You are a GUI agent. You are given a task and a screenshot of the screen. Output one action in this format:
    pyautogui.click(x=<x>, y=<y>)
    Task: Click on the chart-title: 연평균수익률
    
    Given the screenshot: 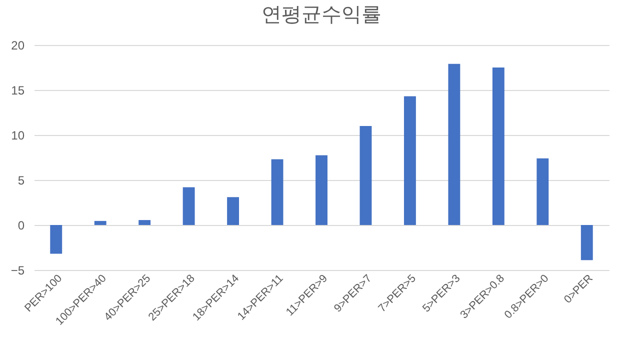 What is the action you would take?
    pyautogui.click(x=322, y=15)
    